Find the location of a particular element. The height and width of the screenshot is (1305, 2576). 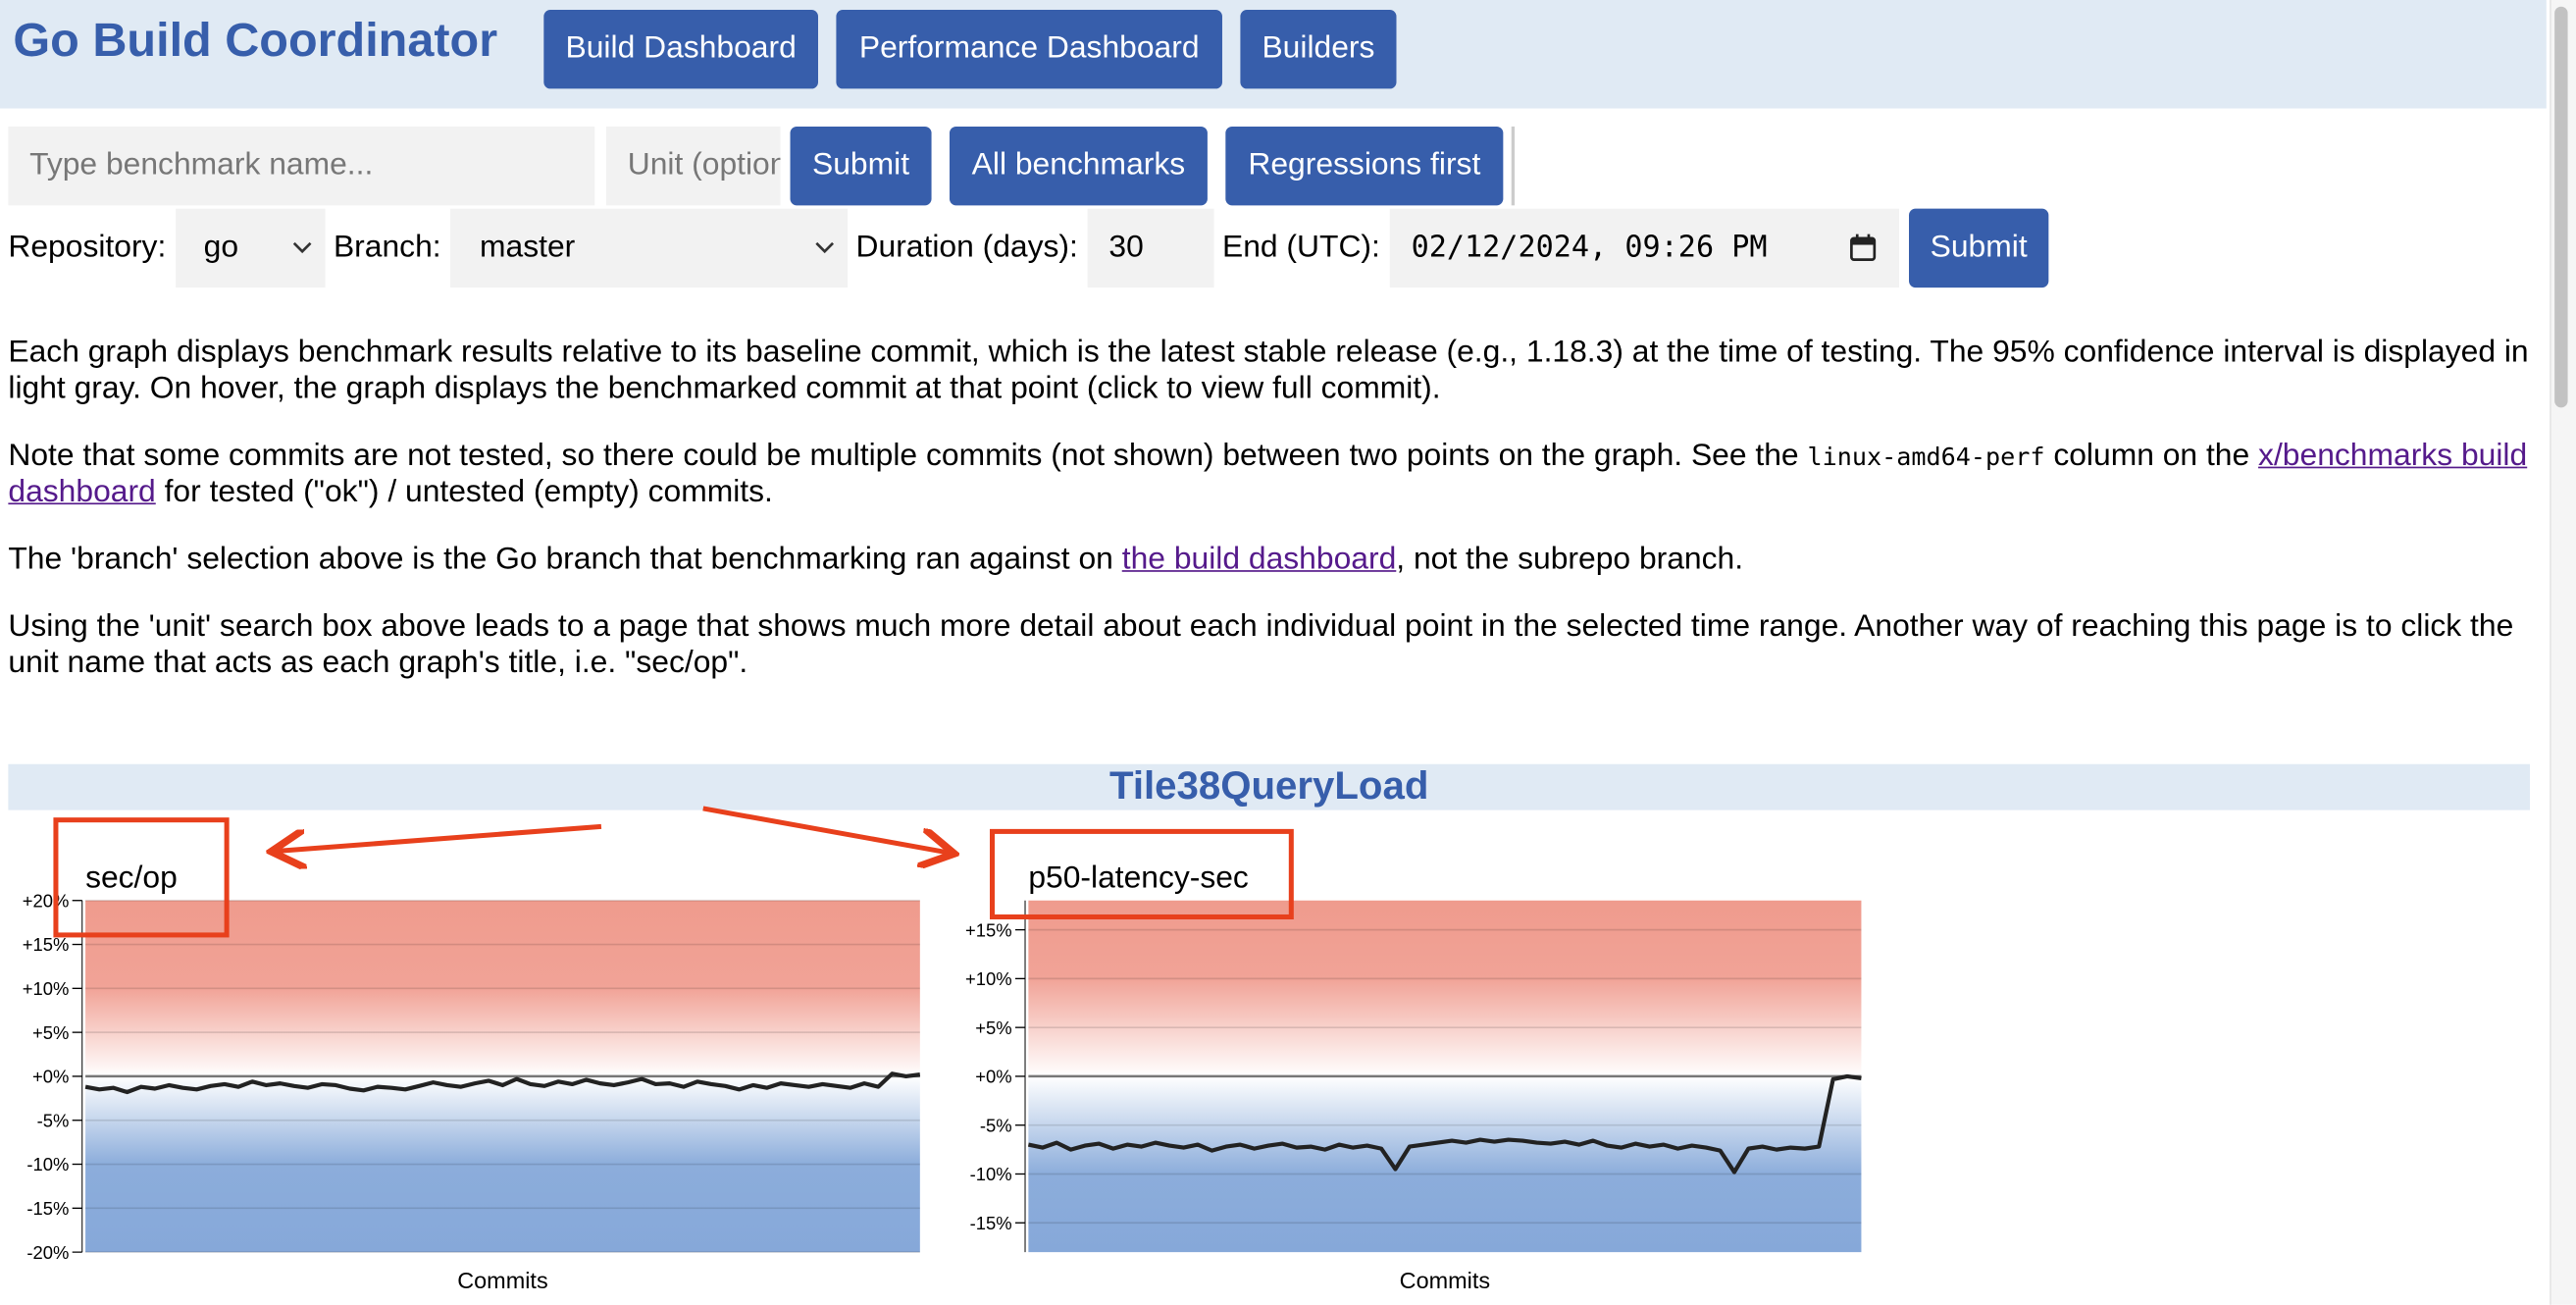

calendar-icon is located at coordinates (1863, 247).